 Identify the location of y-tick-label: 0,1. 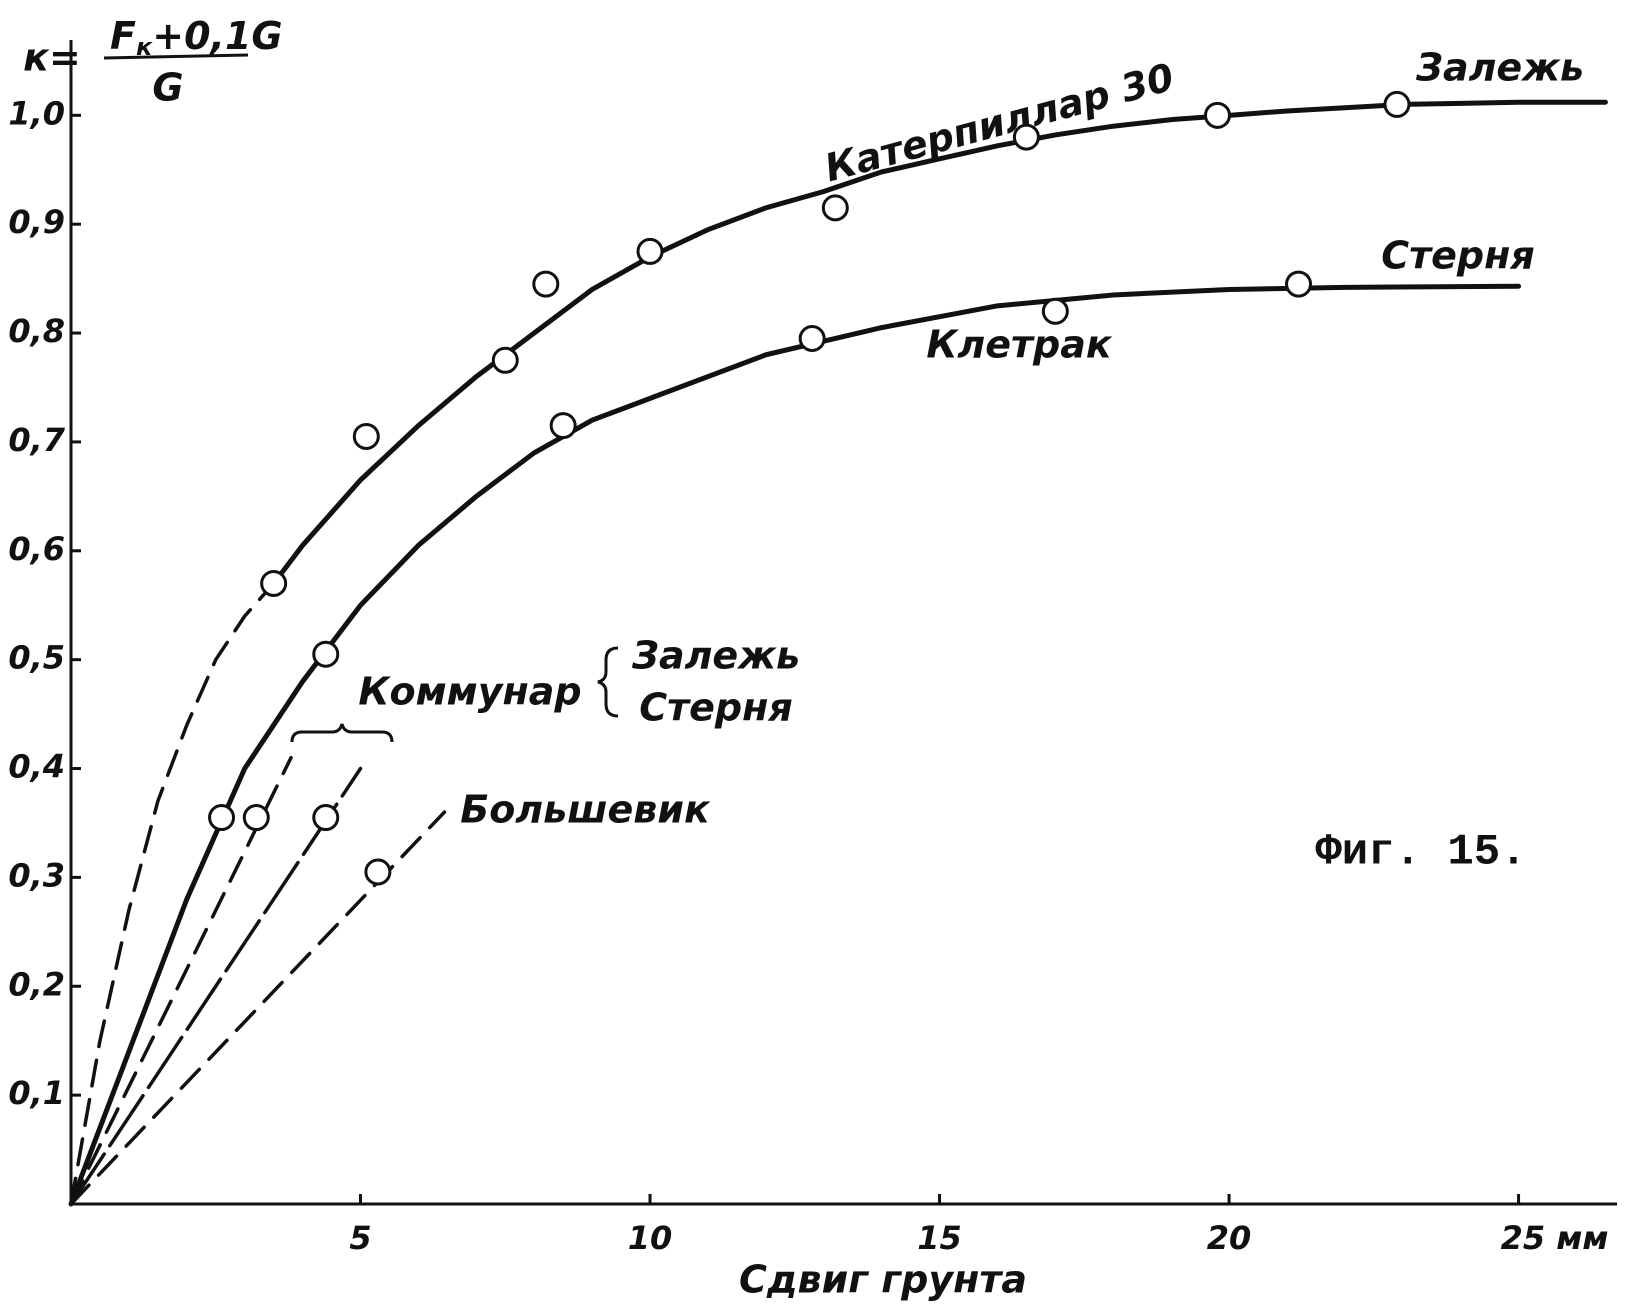
(36, 1093).